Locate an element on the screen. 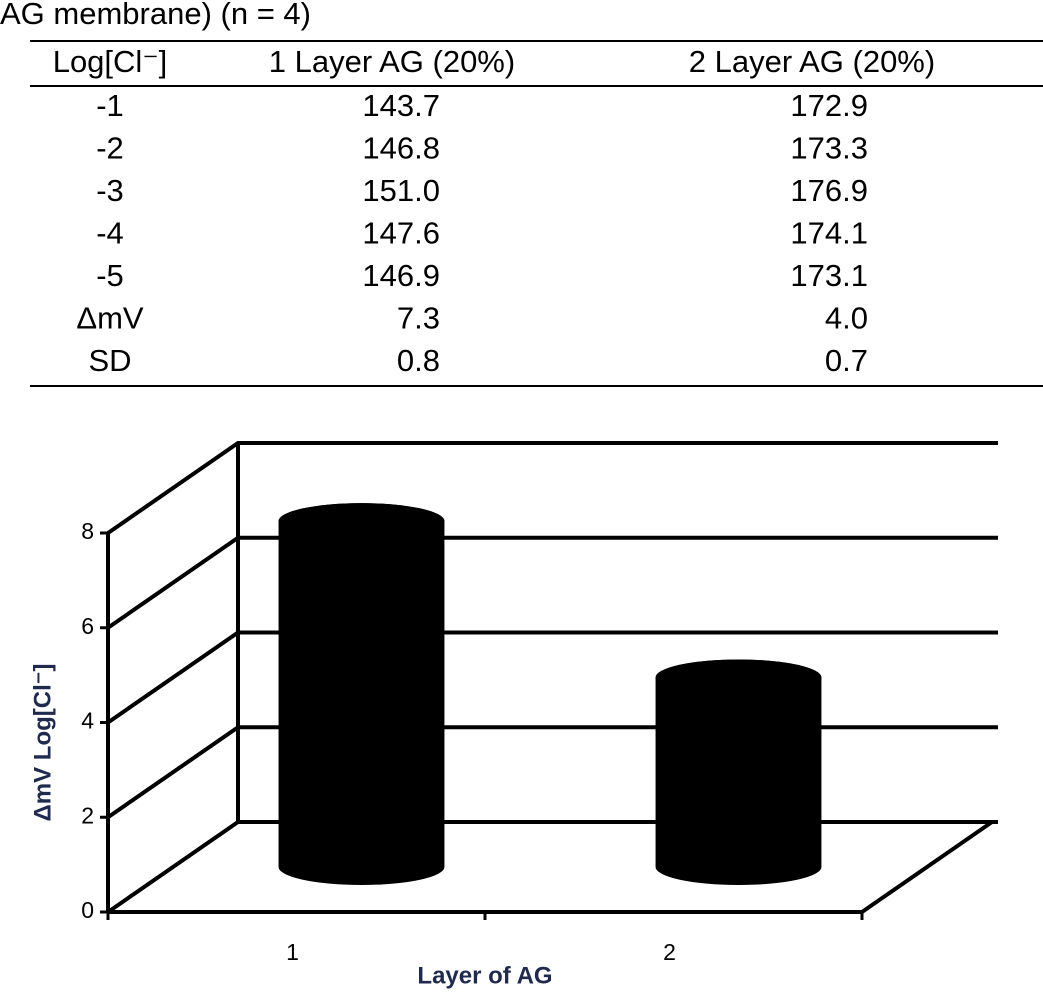 This screenshot has width=1043, height=1001. table-cell: 151.0 is located at coordinates (401, 190).